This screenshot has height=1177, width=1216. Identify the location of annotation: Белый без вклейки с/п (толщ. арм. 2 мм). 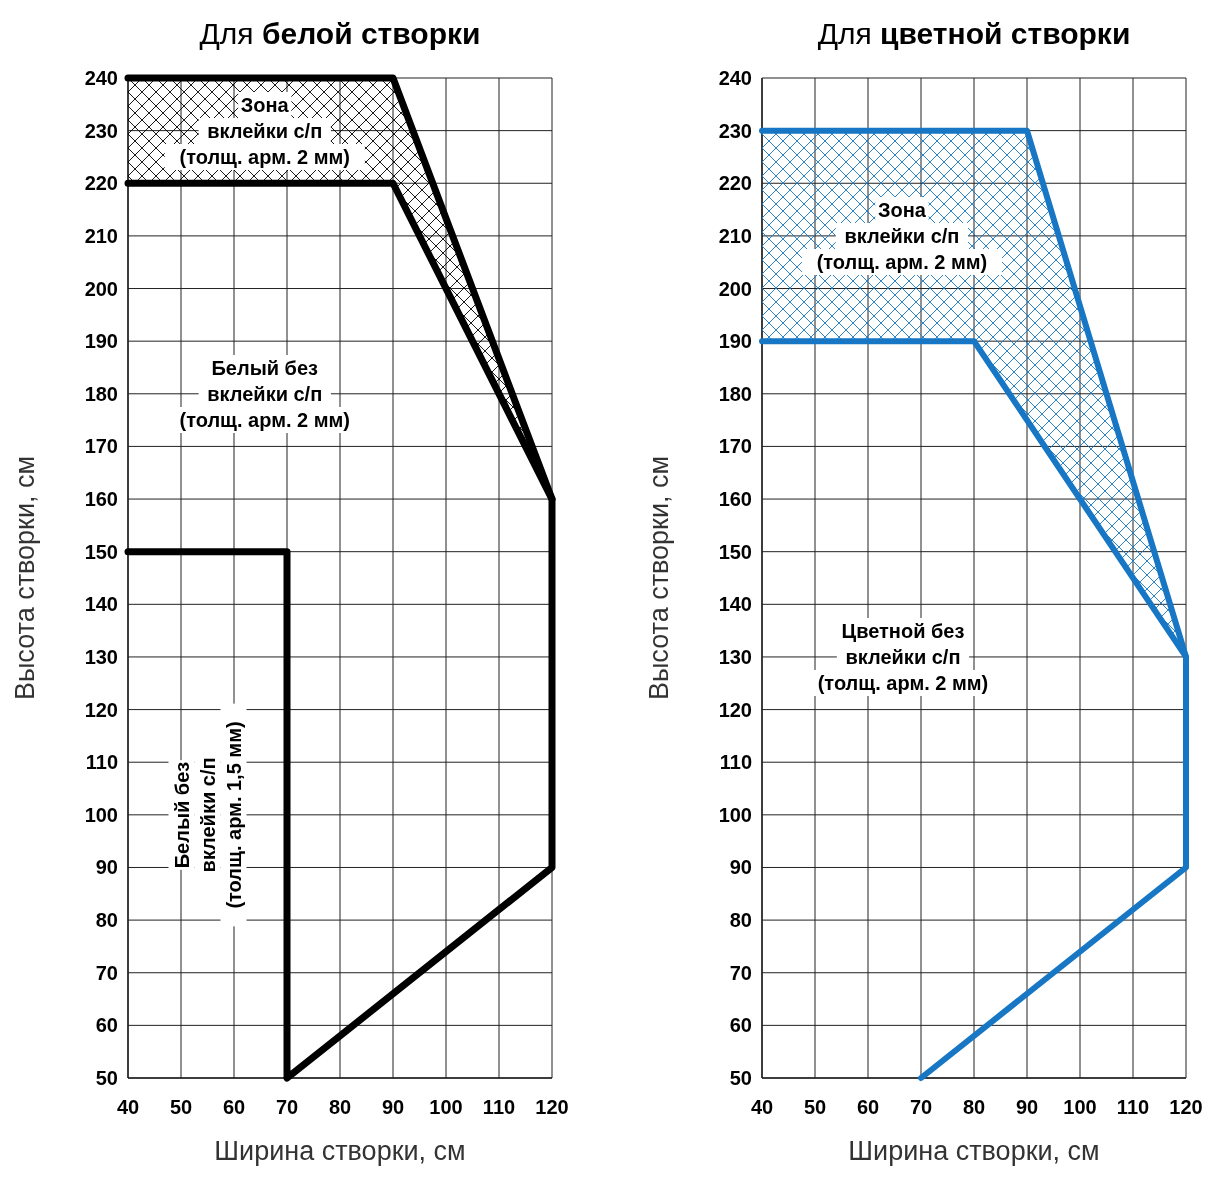
(265, 394).